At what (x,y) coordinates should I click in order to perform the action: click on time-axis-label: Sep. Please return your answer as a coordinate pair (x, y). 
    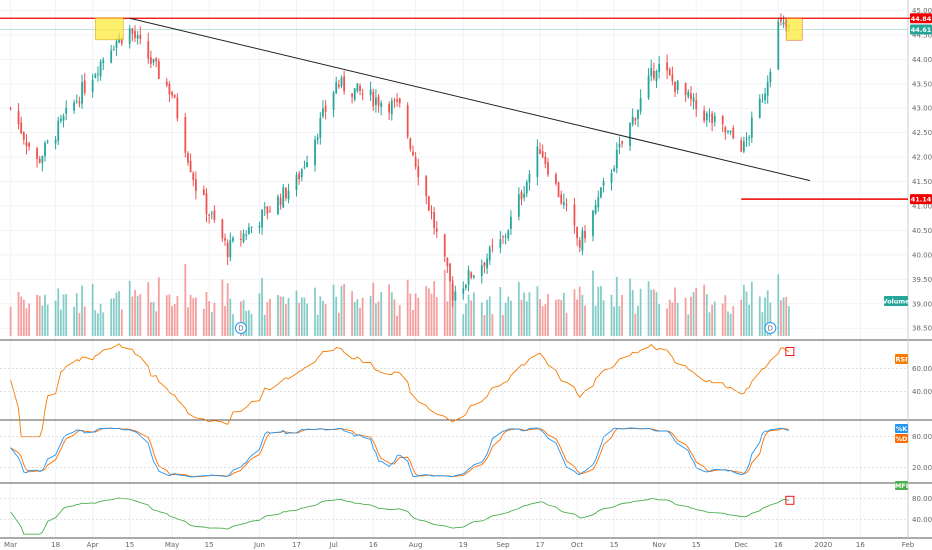
    Looking at the image, I should click on (503, 545).